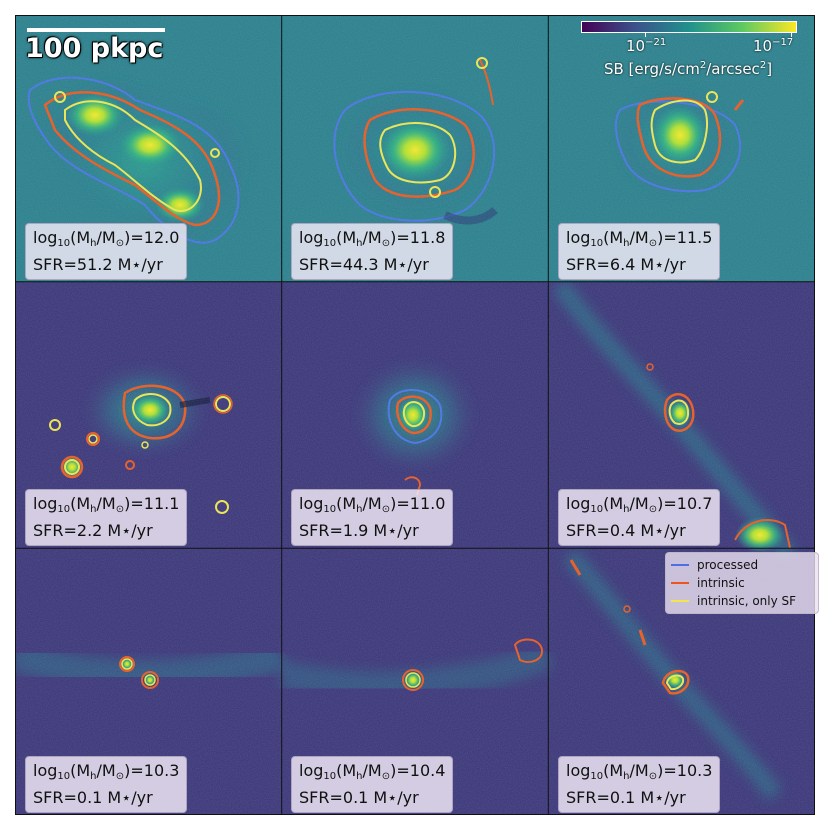 The image size is (830, 830). I want to click on panel-label-3: log10(Mh/M⊙)=11.5 SFR=6.4 M⋆/yr, so click(639, 251).